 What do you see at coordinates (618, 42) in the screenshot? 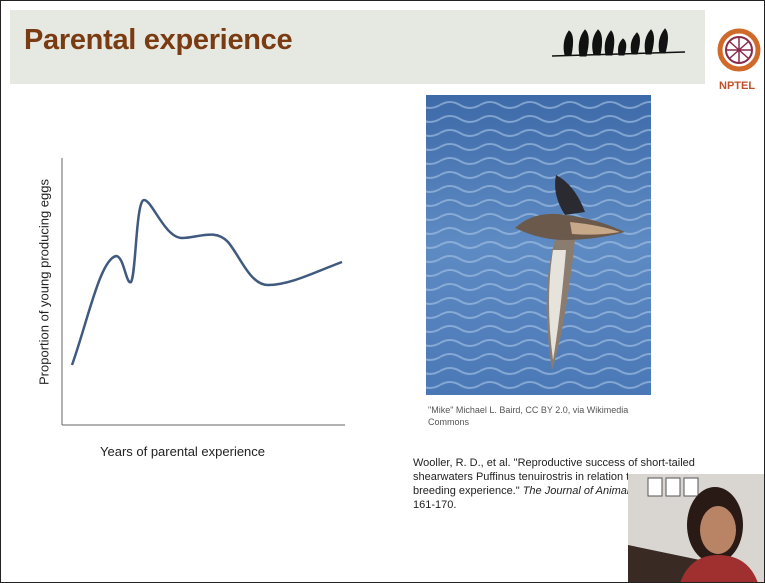
I see `birds-icon` at bounding box center [618, 42].